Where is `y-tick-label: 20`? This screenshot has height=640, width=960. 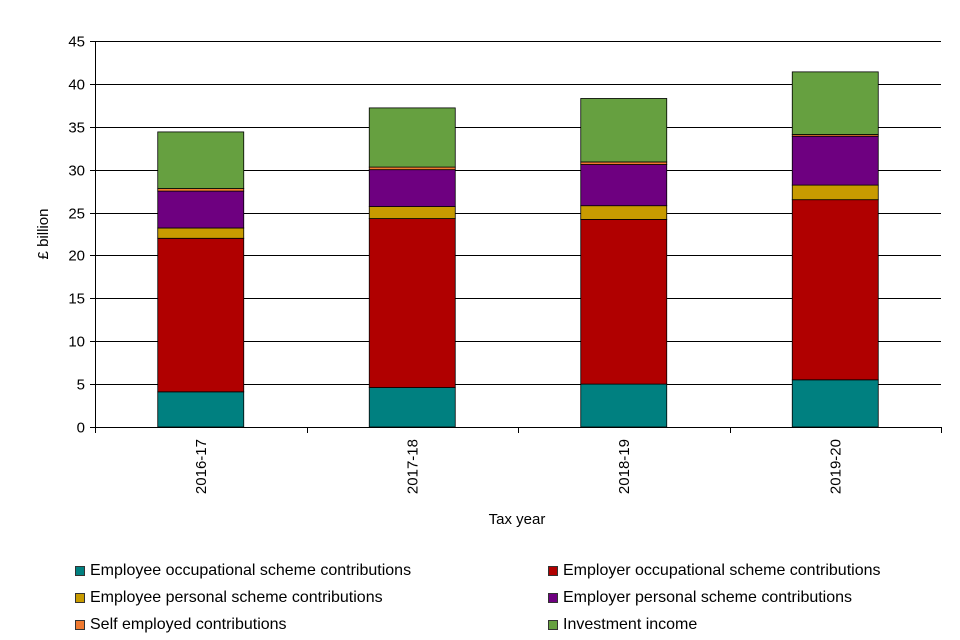 y-tick-label: 20 is located at coordinates (76, 256).